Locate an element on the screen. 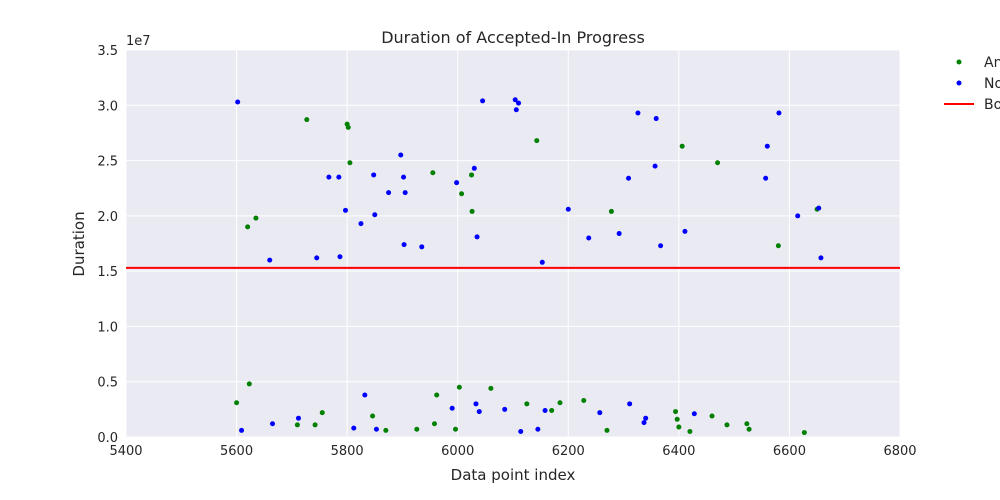  y-tick-label: 1.5 is located at coordinates (107, 272).